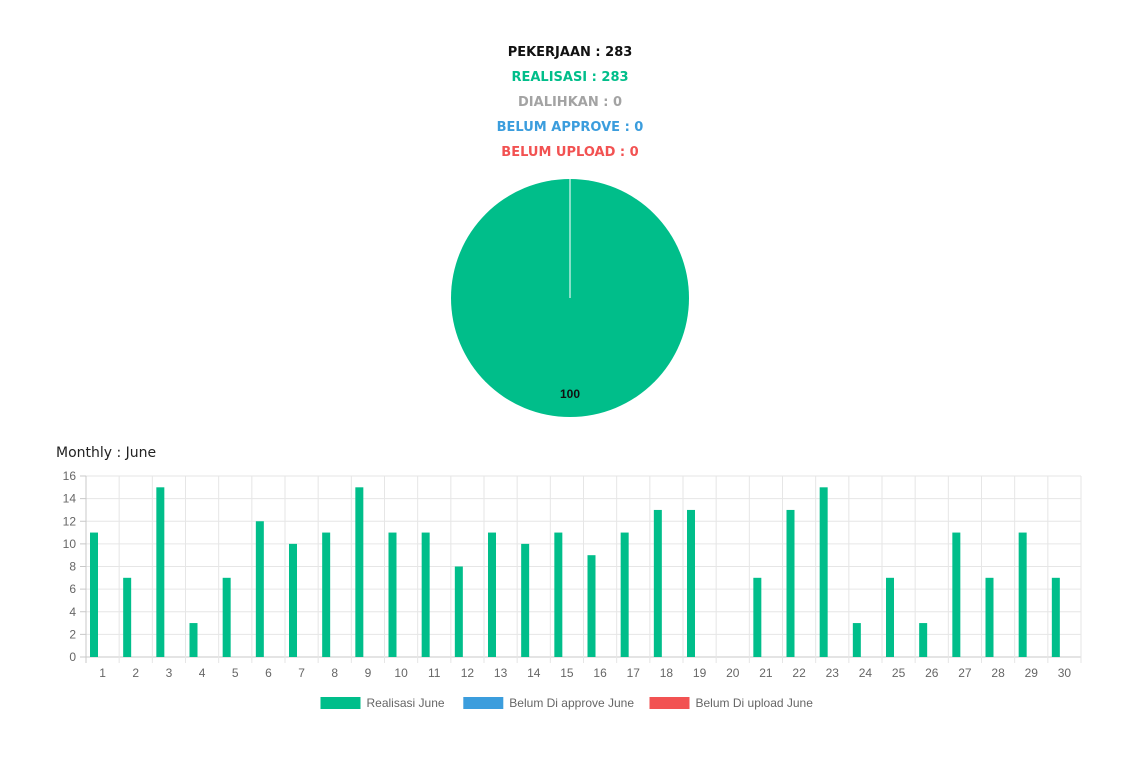  Describe the element at coordinates (932, 673) in the screenshot. I see `x-tick-label: 26` at that location.